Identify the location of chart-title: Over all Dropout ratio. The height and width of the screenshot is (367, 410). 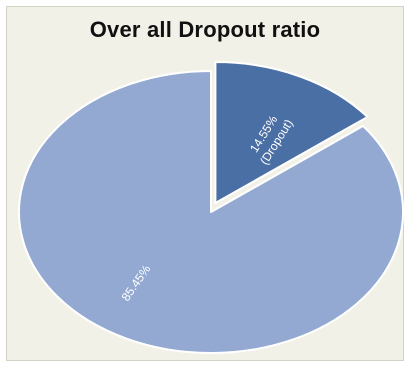
(205, 29).